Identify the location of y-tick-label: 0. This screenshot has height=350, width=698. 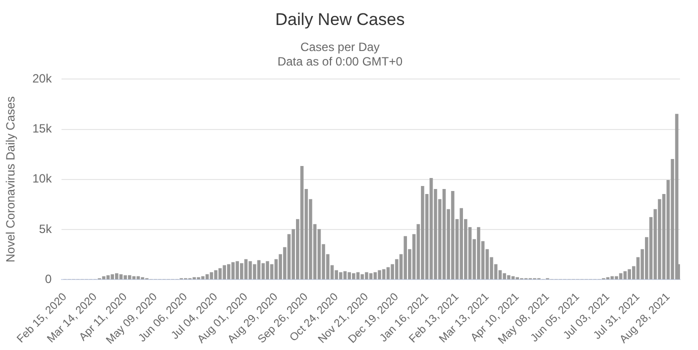
(48, 279).